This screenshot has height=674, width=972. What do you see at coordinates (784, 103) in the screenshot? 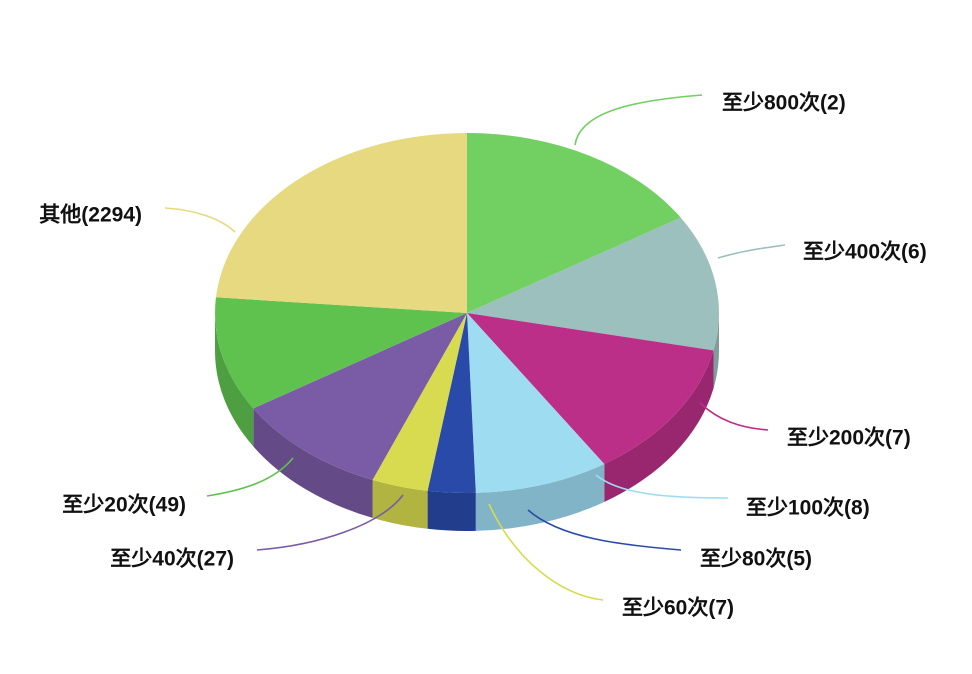
I see `slice-label-0: 至少800次(2)` at bounding box center [784, 103].